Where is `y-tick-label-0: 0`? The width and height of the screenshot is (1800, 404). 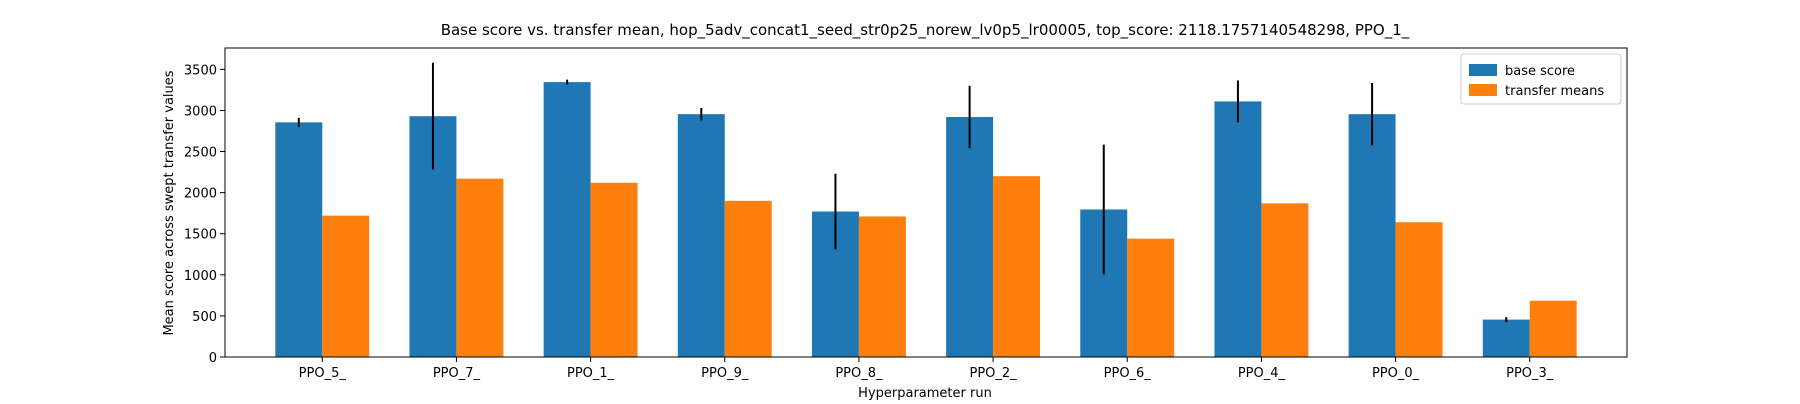
y-tick-label-0: 0 is located at coordinates (213, 358).